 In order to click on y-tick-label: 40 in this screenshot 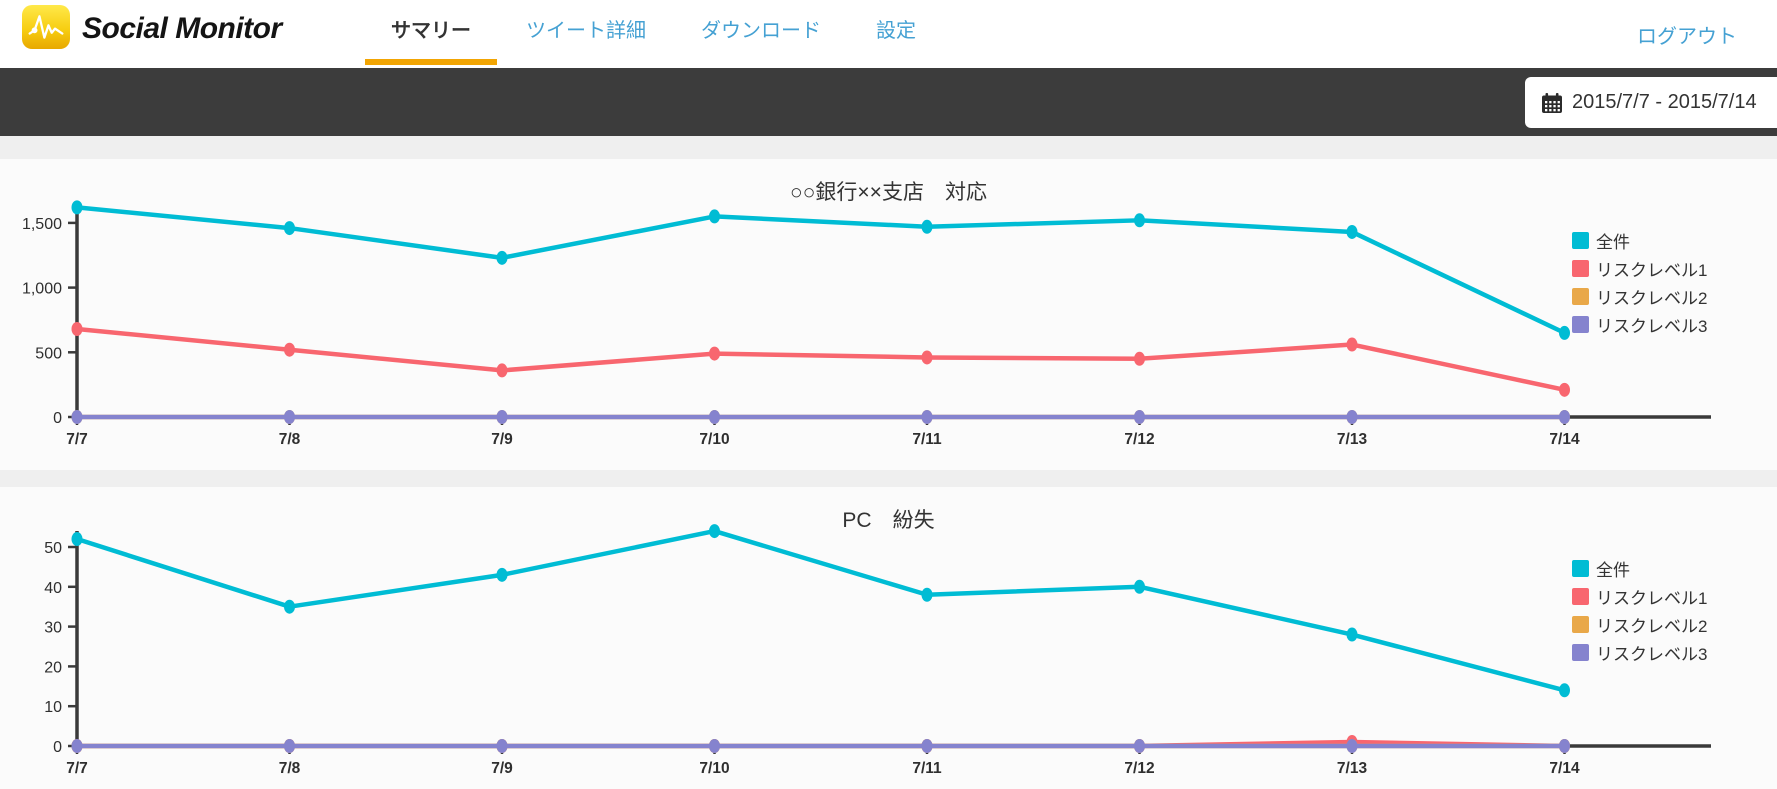, I will do `click(53, 588)`.